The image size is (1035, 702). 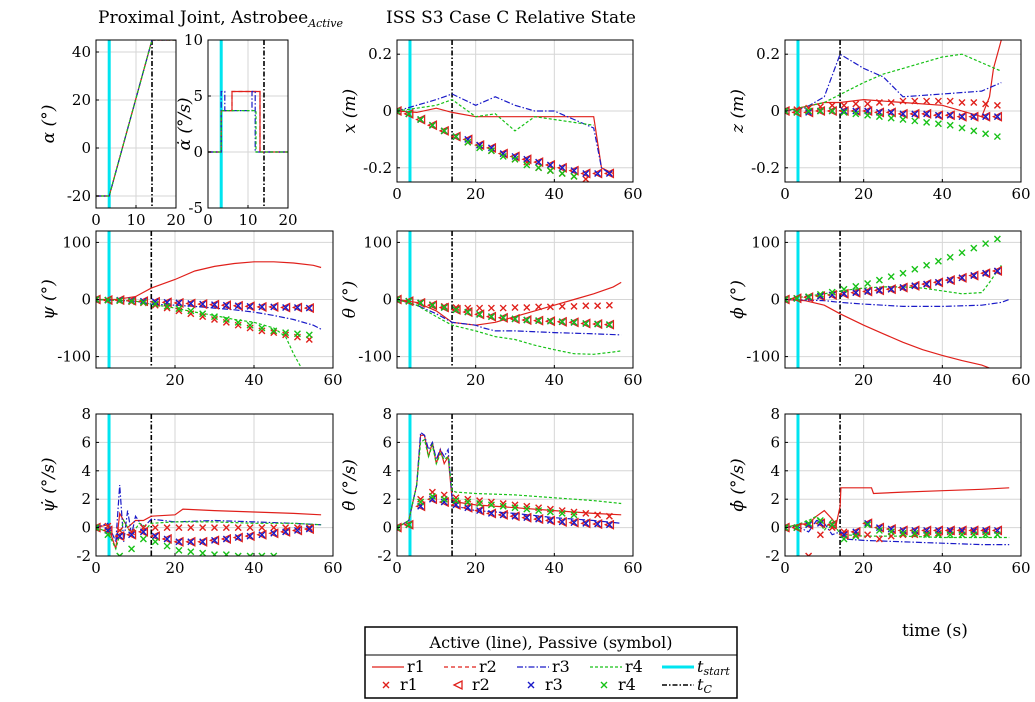 What do you see at coordinates (893, 285) in the screenshot?
I see `series-r3-markers` at bounding box center [893, 285].